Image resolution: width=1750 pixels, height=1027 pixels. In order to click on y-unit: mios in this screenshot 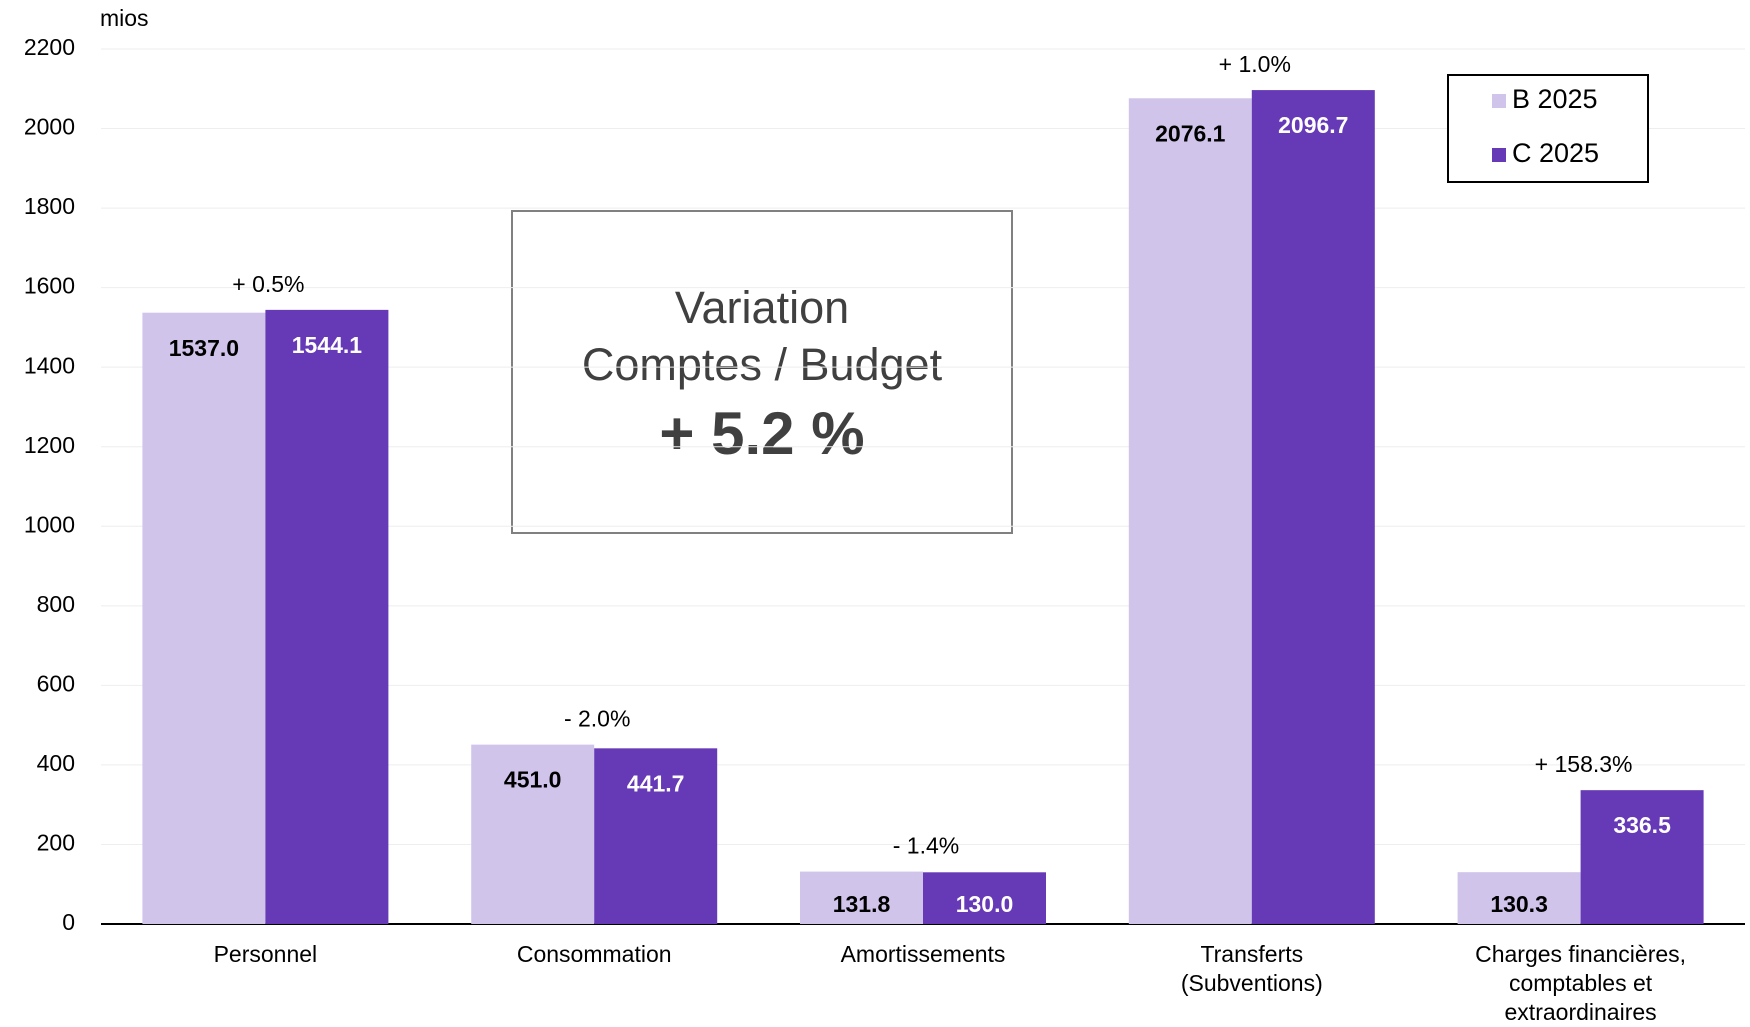, I will do `click(124, 18)`.